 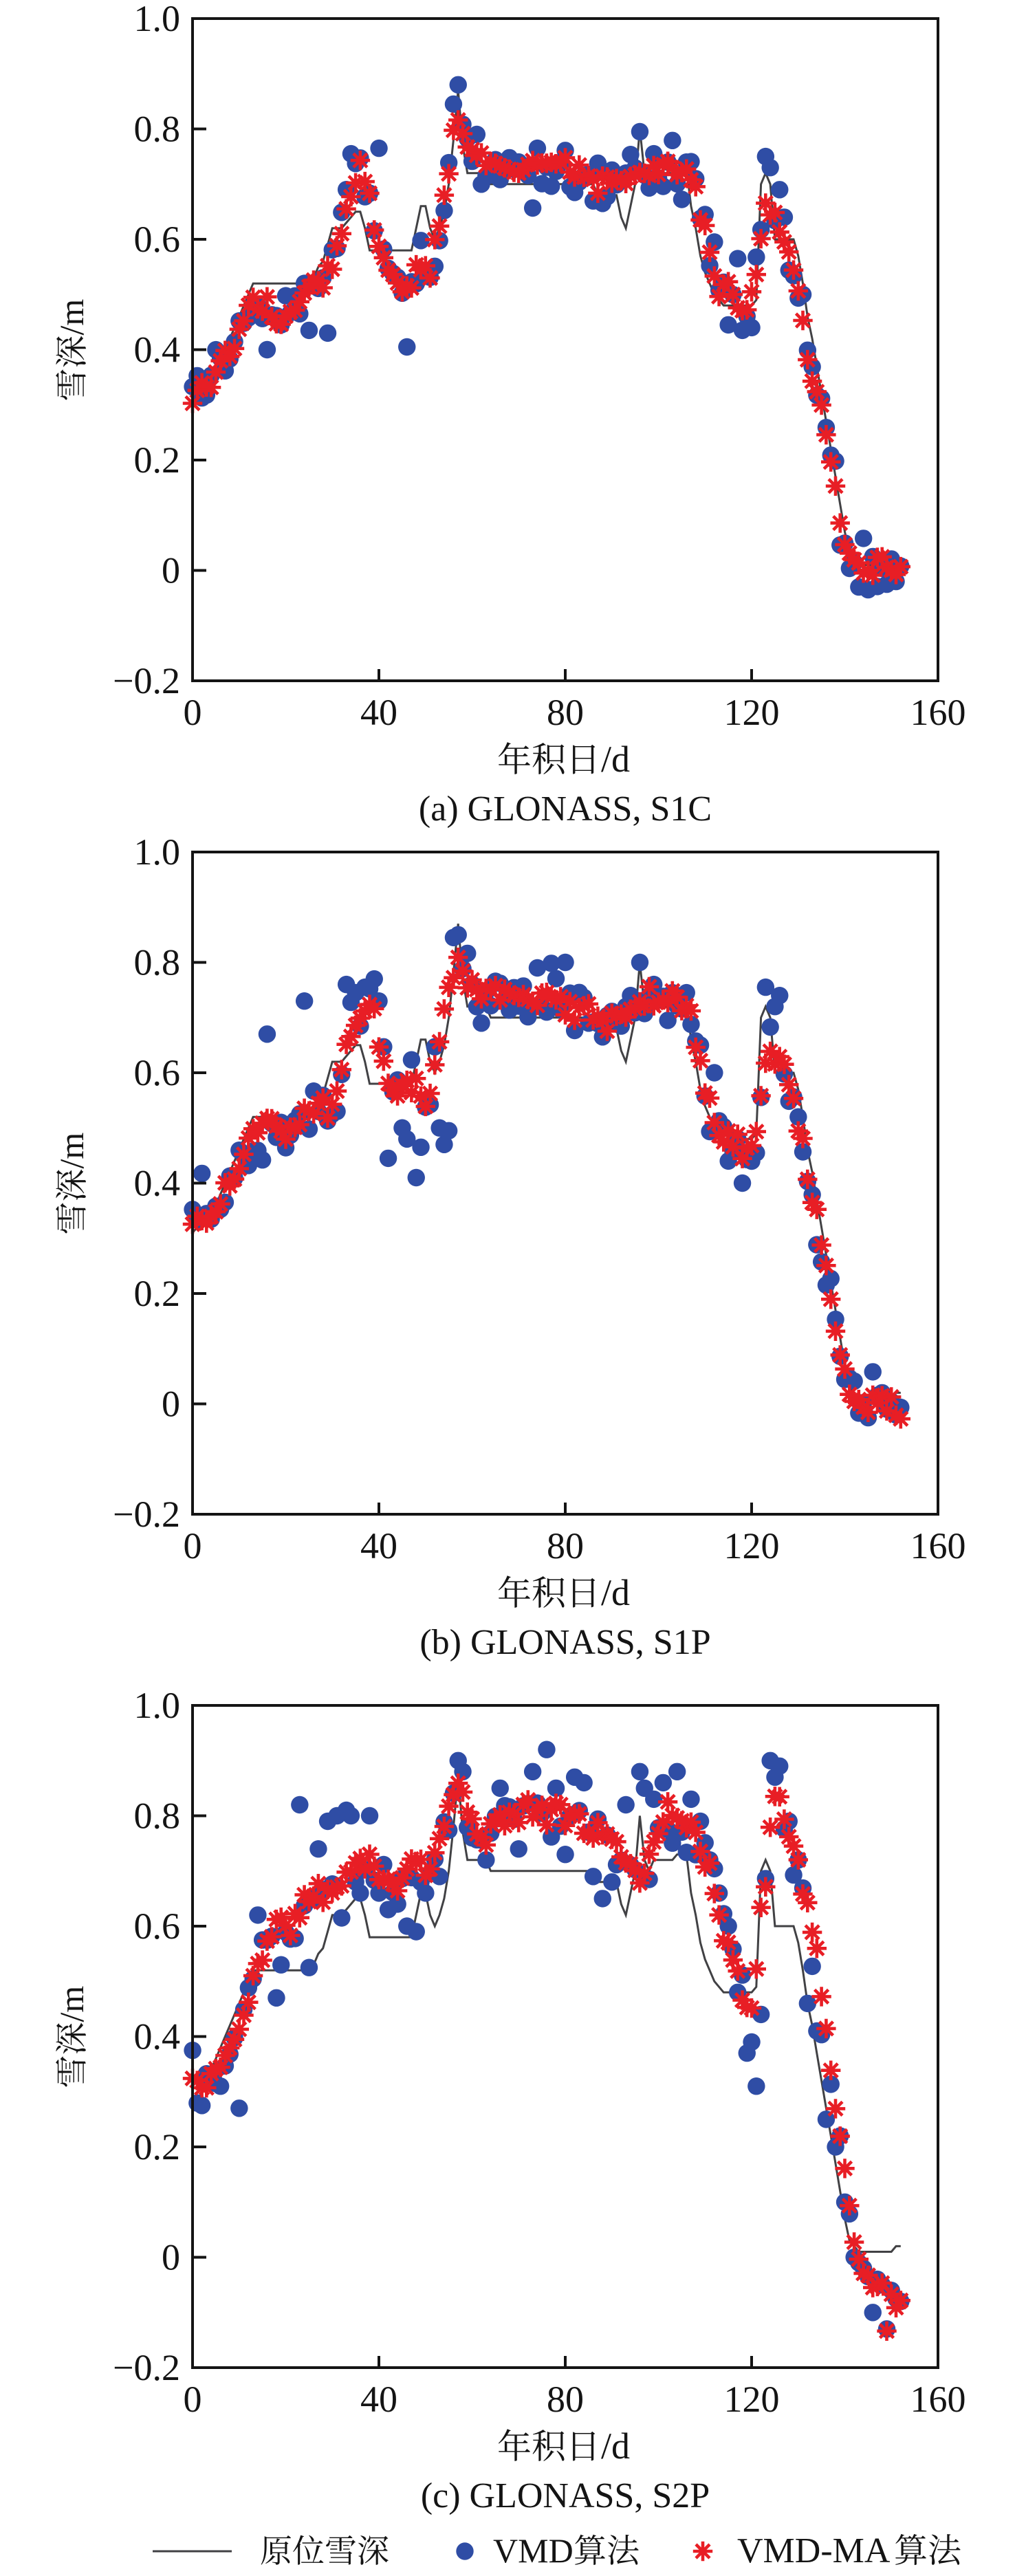 What do you see at coordinates (564, 1642) in the screenshot?
I see `svg-text: (b) GLONASS, S1P` at bounding box center [564, 1642].